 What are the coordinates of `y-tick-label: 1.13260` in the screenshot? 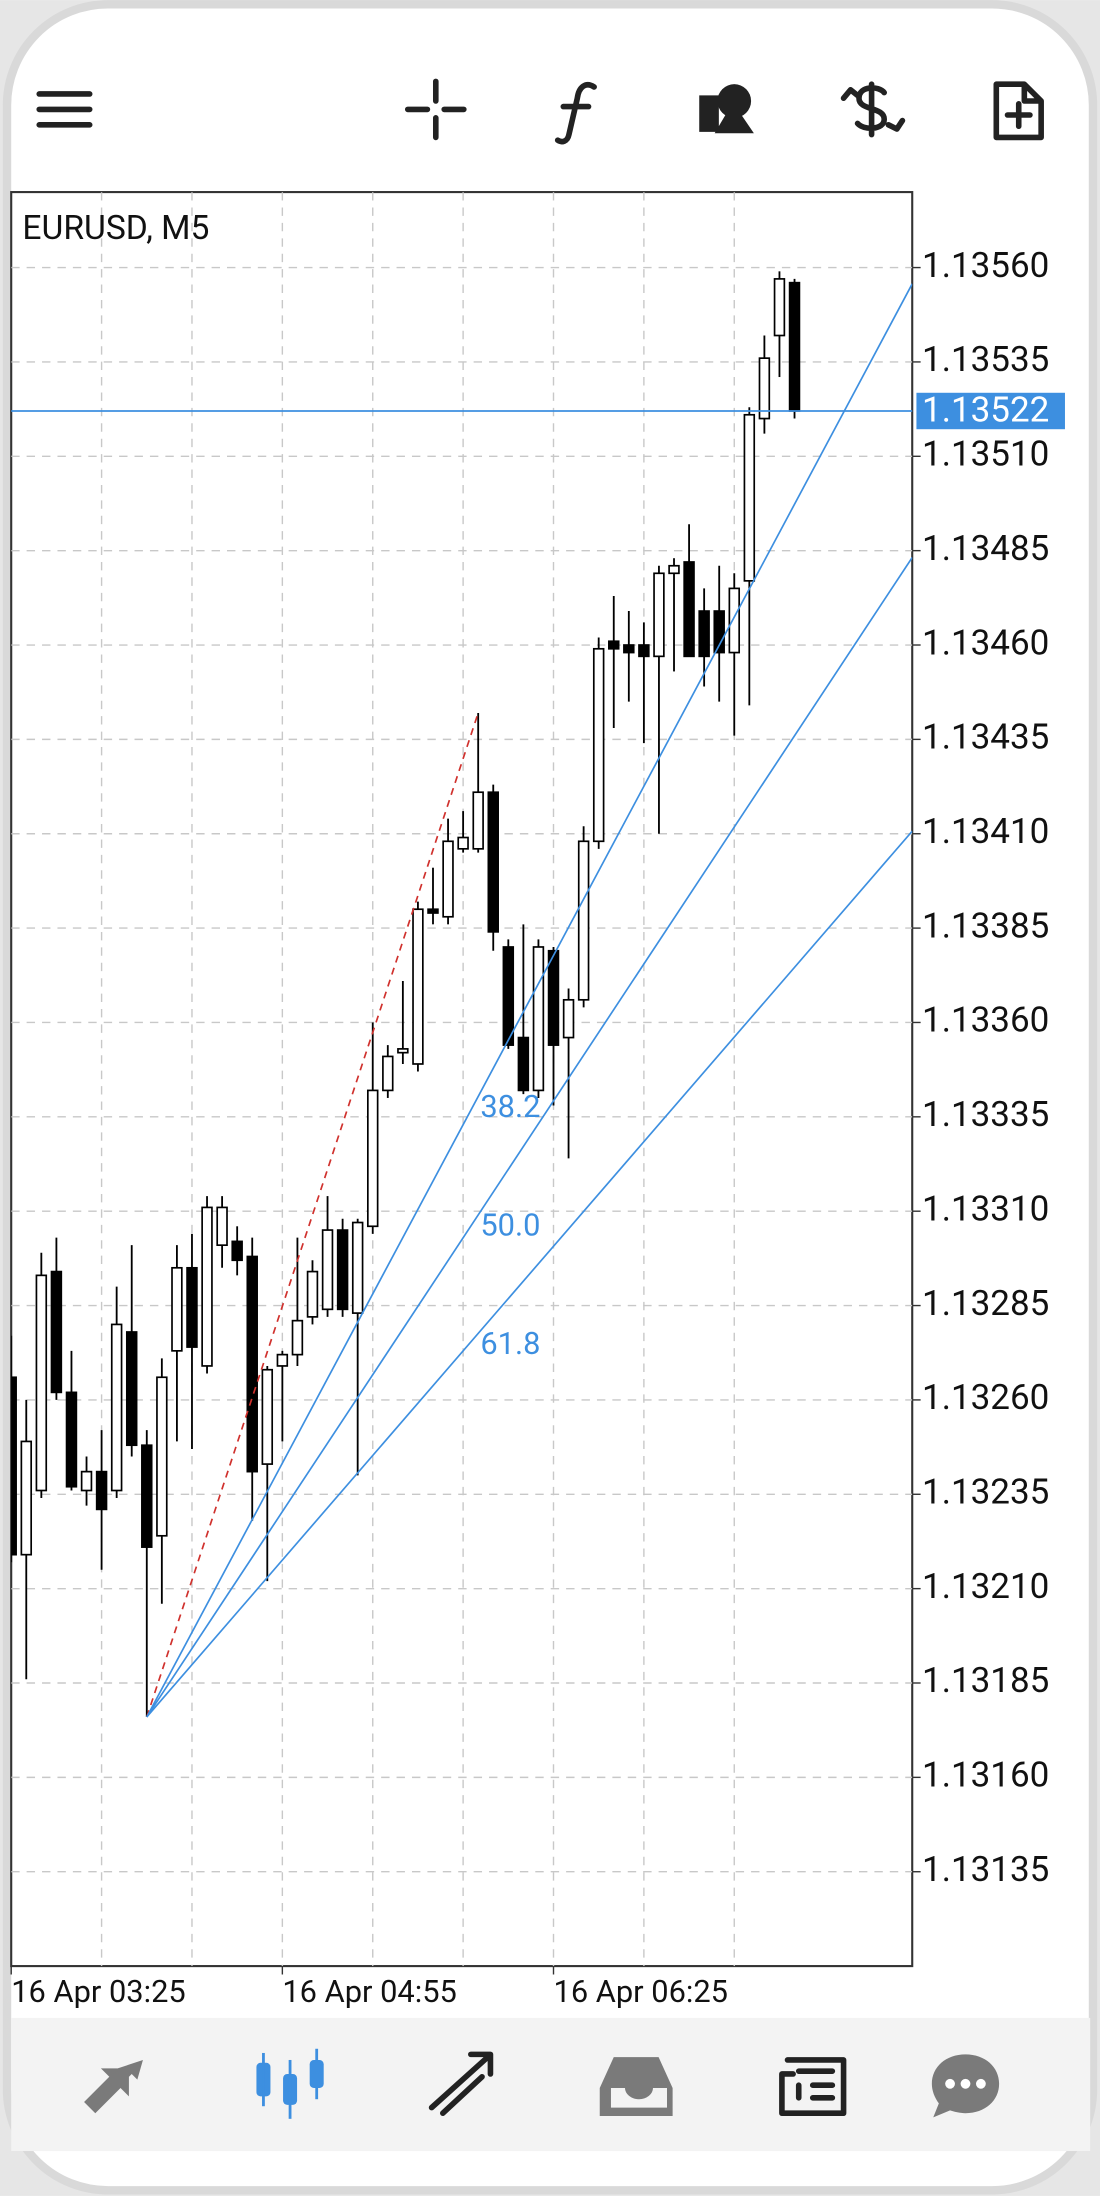 It's located at (985, 1397).